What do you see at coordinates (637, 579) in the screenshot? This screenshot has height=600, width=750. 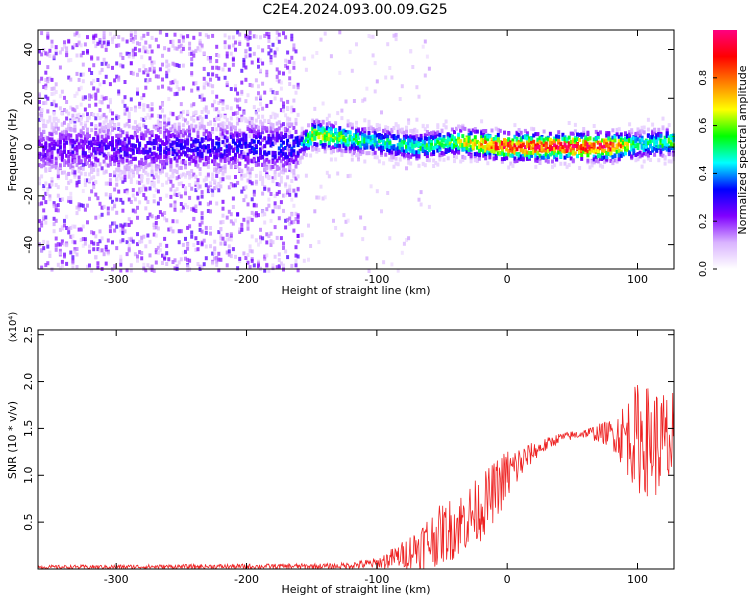 I see `x-tick-label: 100` at bounding box center [637, 579].